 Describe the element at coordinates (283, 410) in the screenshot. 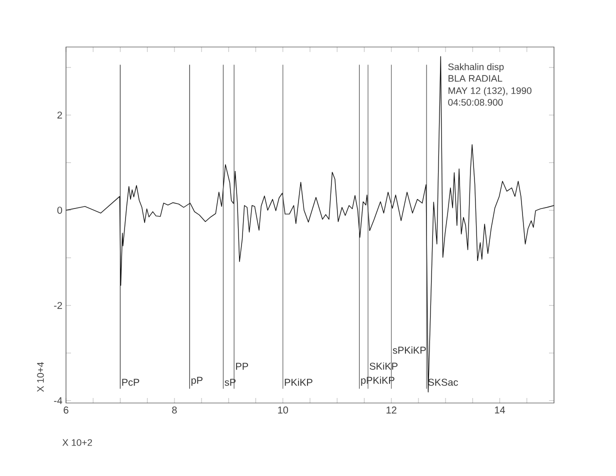

I see `x-tick-label: 10` at that location.